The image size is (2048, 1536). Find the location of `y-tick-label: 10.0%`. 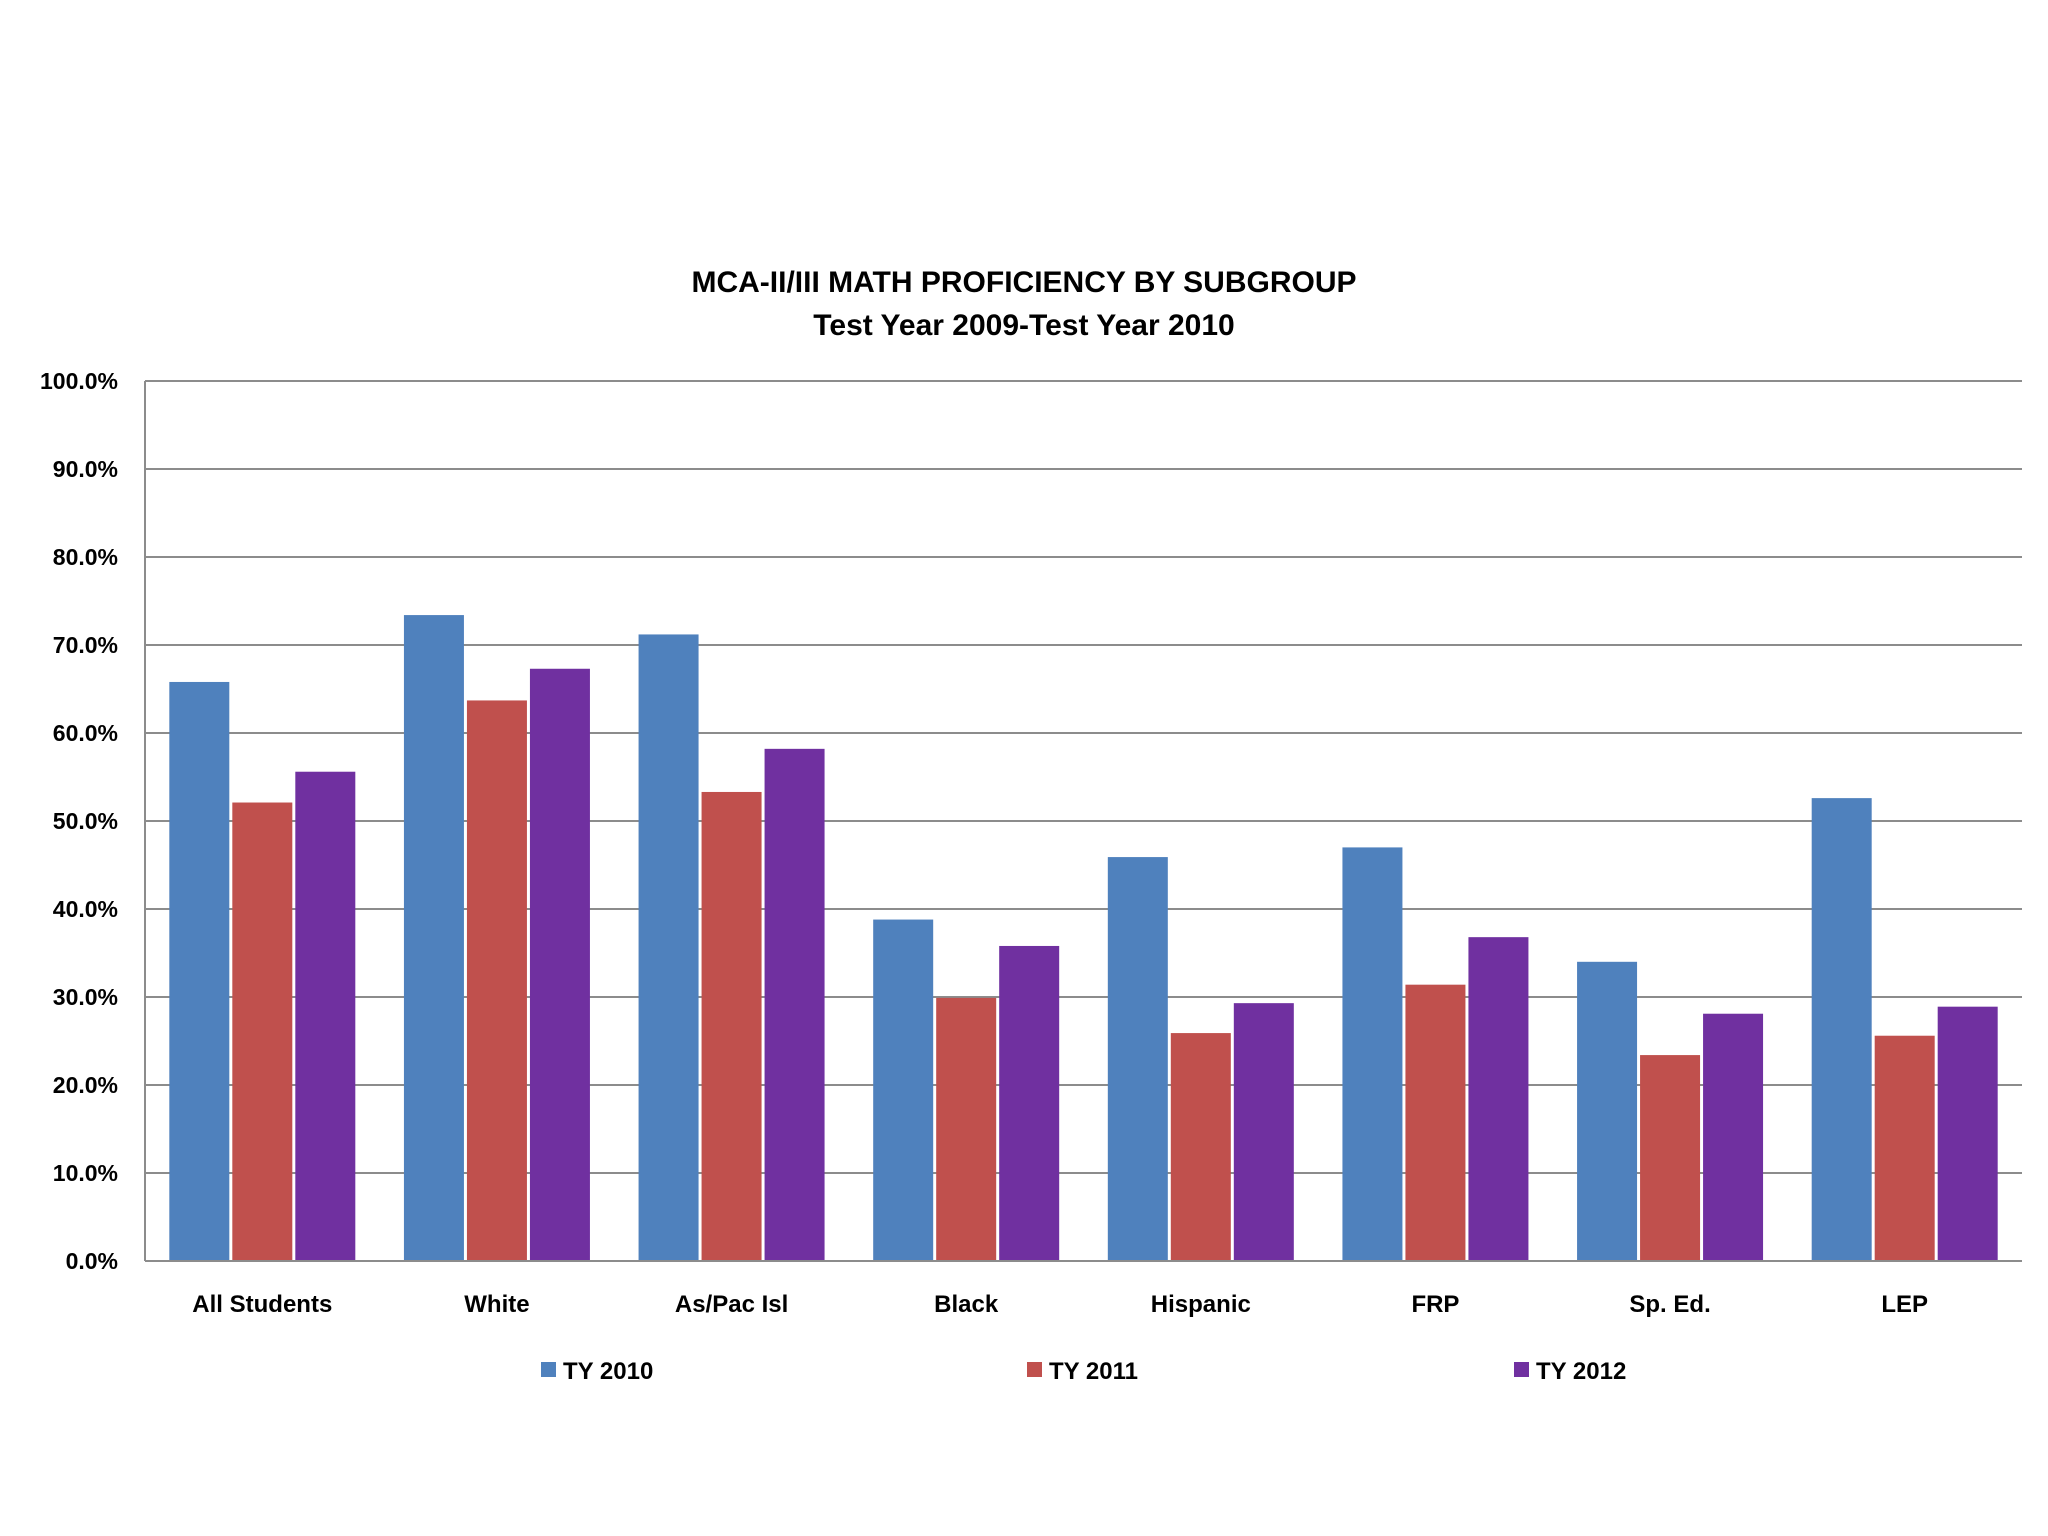

y-tick-label: 10.0% is located at coordinates (85, 1173).